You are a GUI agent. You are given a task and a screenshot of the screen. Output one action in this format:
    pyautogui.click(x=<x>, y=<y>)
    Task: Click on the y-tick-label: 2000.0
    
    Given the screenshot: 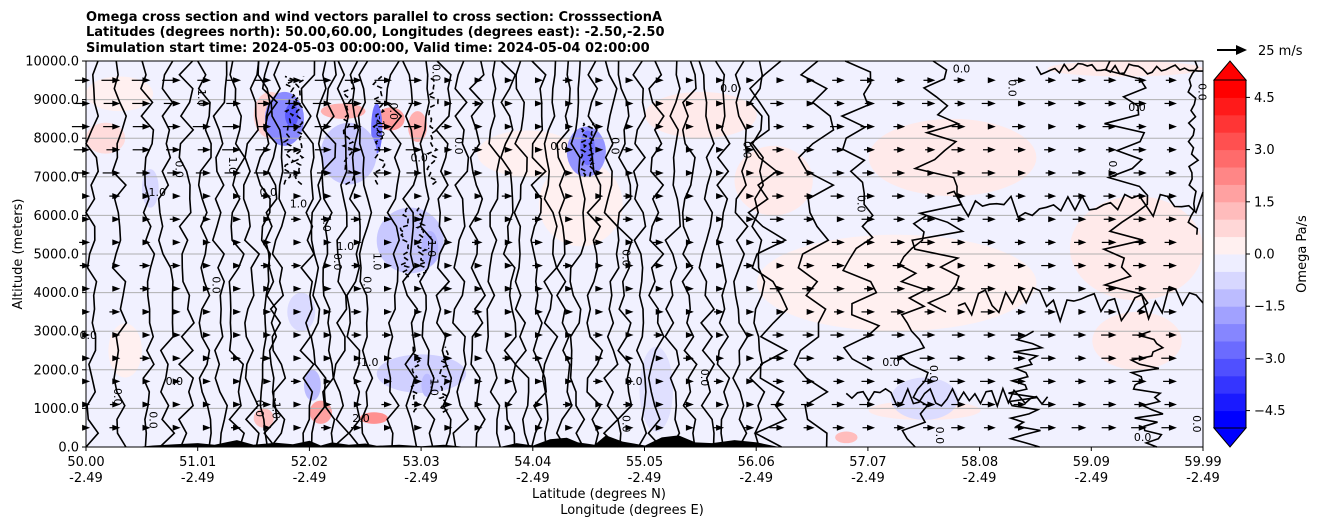 What is the action you would take?
    pyautogui.click(x=57, y=370)
    